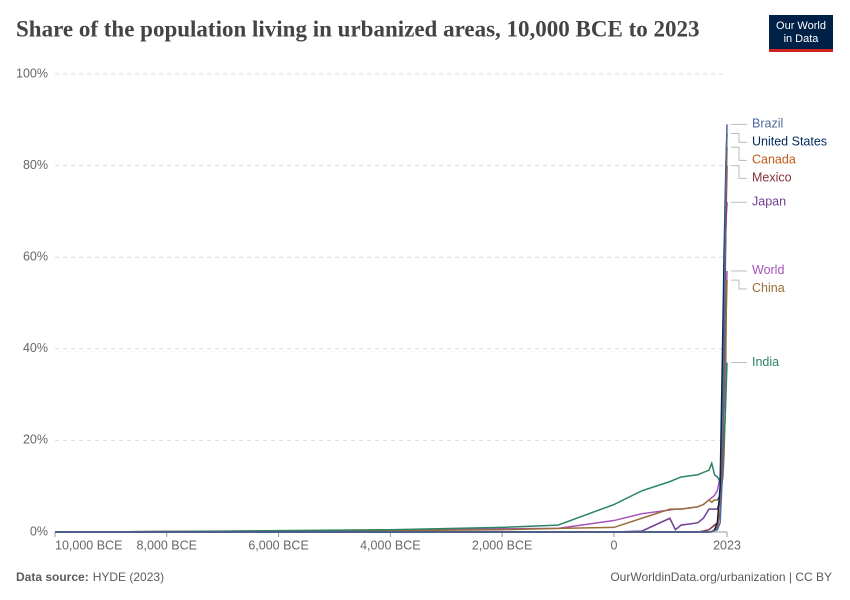 The width and height of the screenshot is (850, 600). I want to click on legend-label: Mexico, so click(772, 178).